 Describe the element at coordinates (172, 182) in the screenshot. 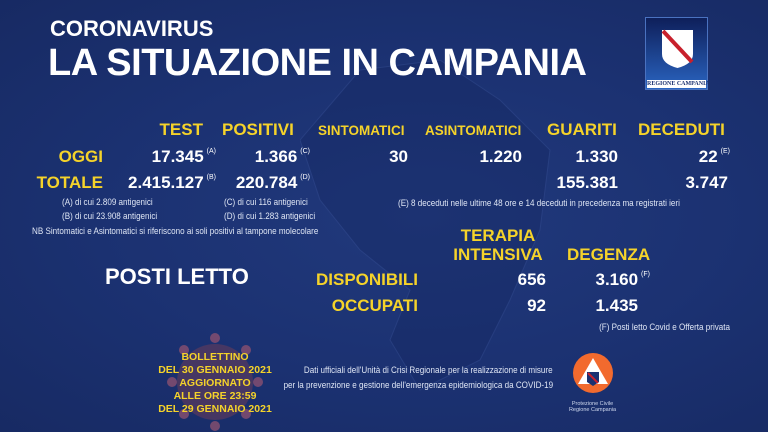

I see `totale-test: 2.415.127 (B)` at that location.